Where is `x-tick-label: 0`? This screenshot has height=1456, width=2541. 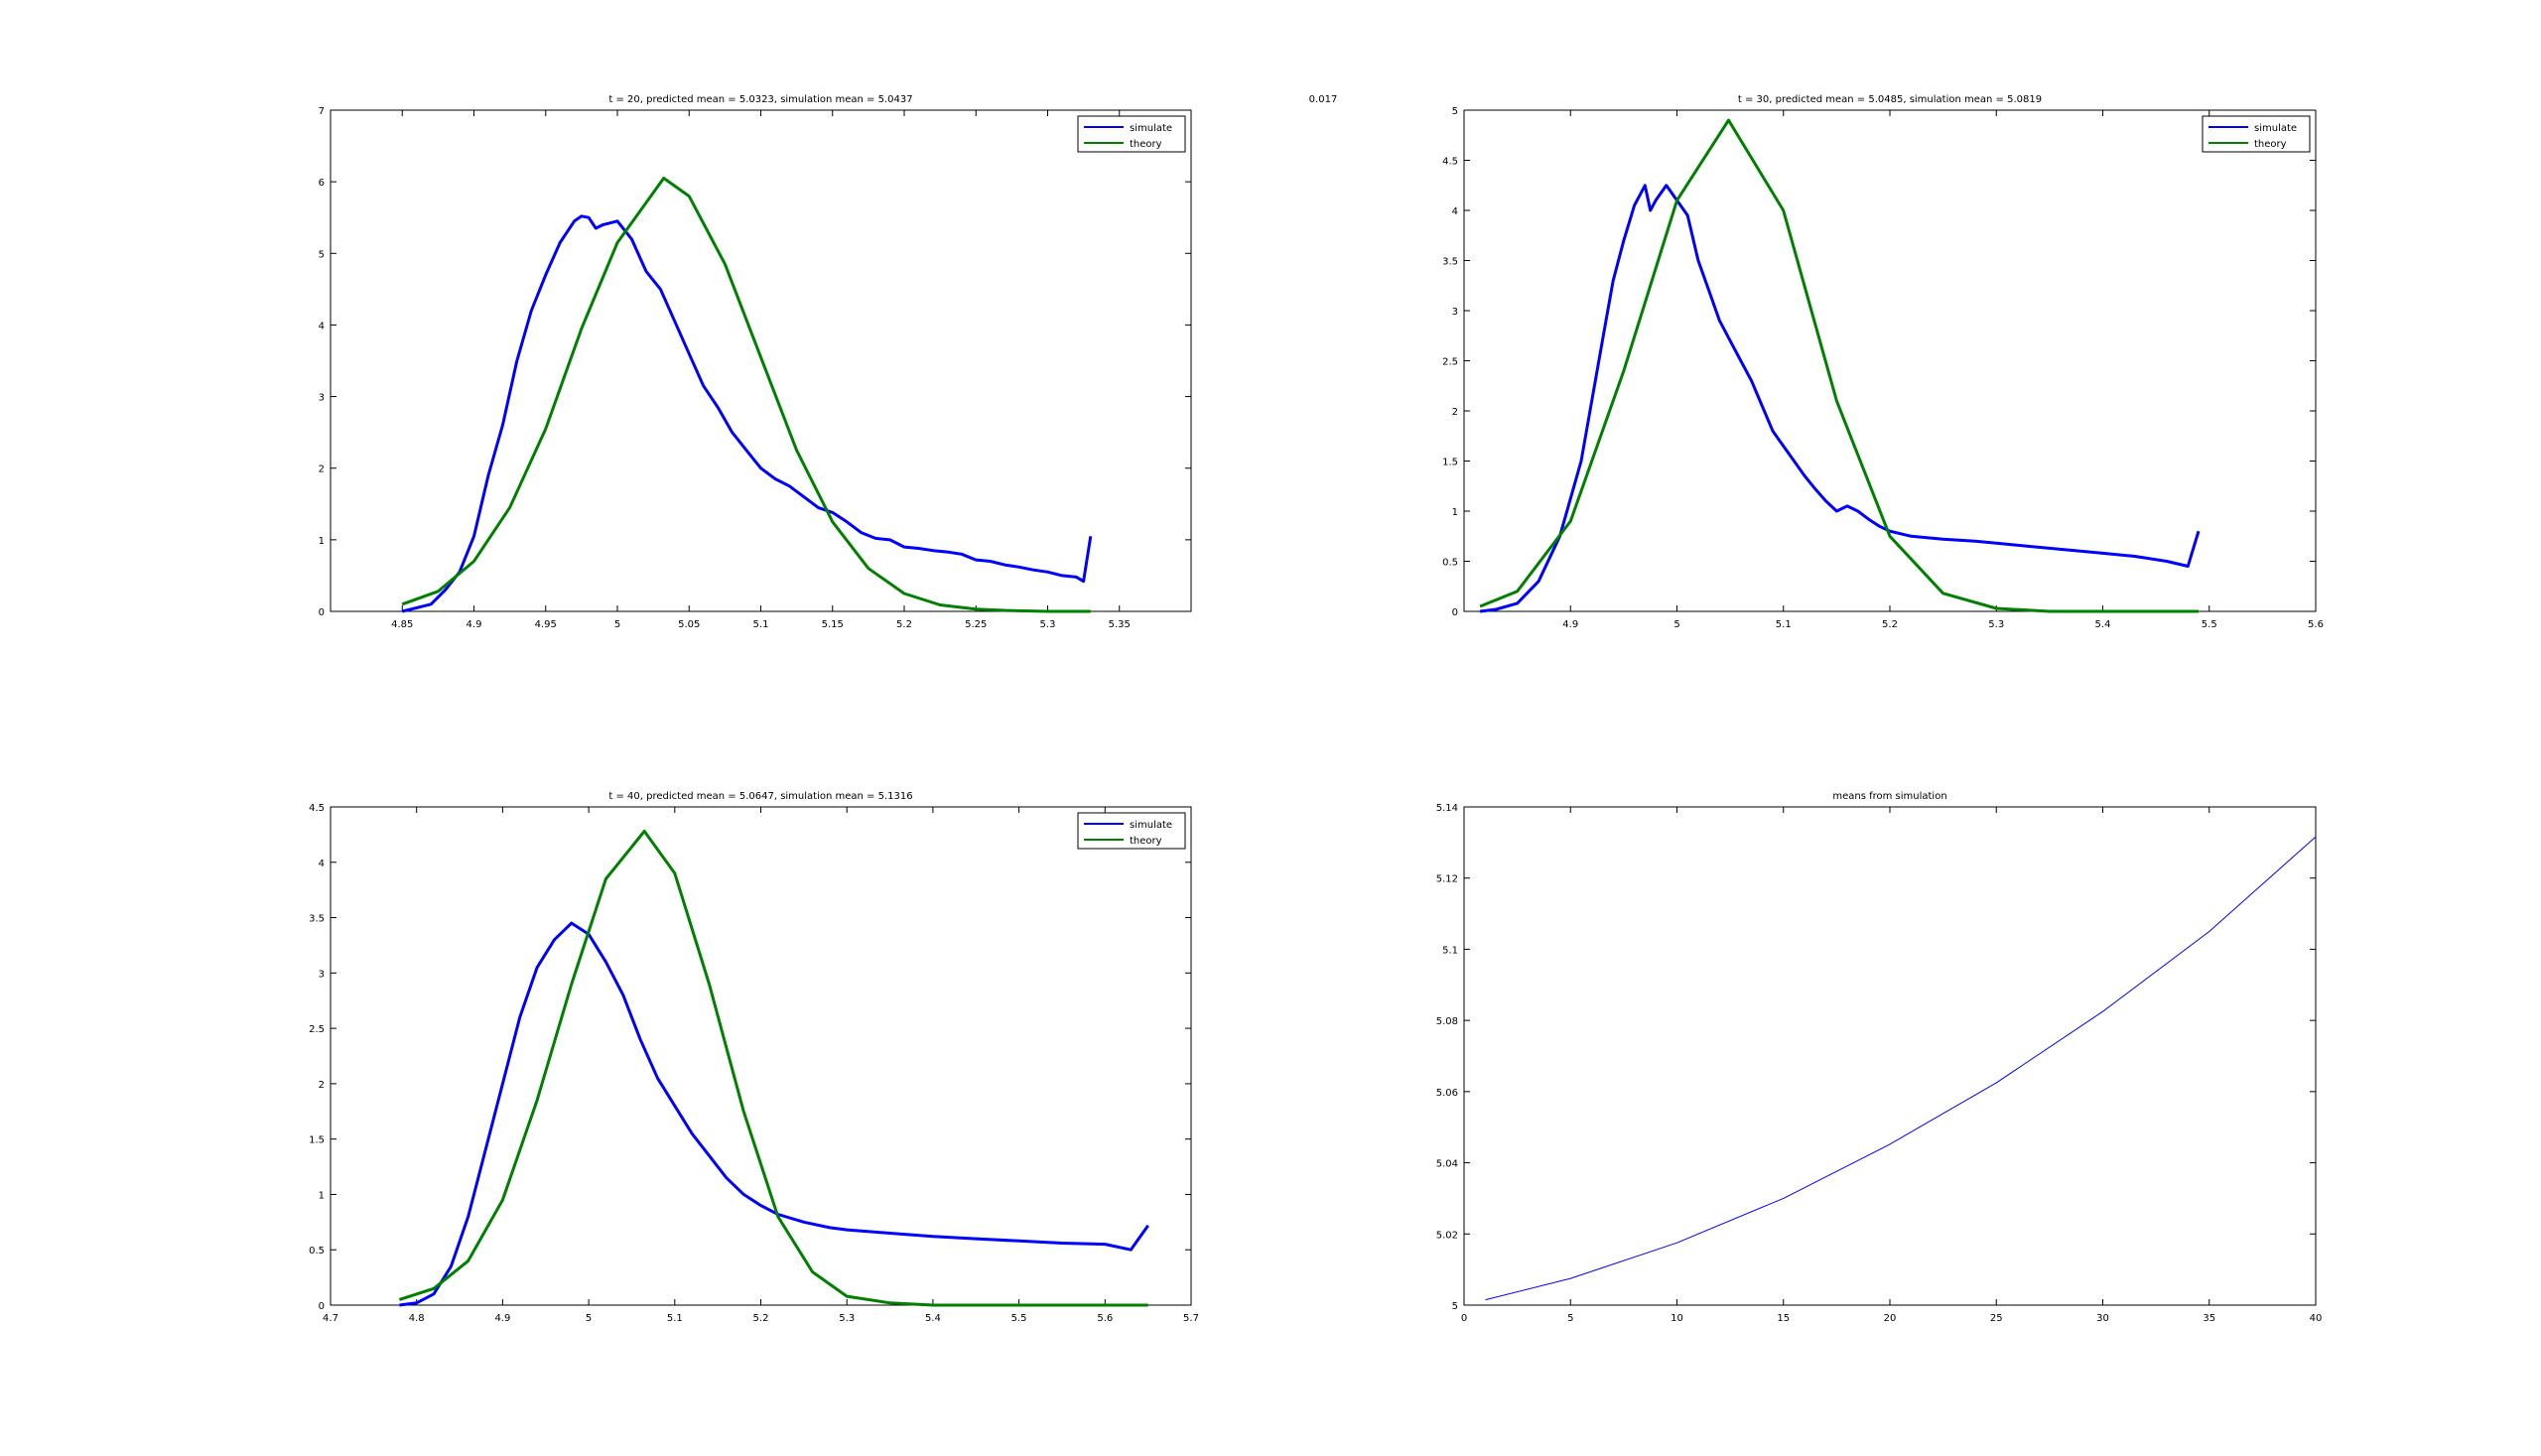
x-tick-label: 0 is located at coordinates (1464, 1318).